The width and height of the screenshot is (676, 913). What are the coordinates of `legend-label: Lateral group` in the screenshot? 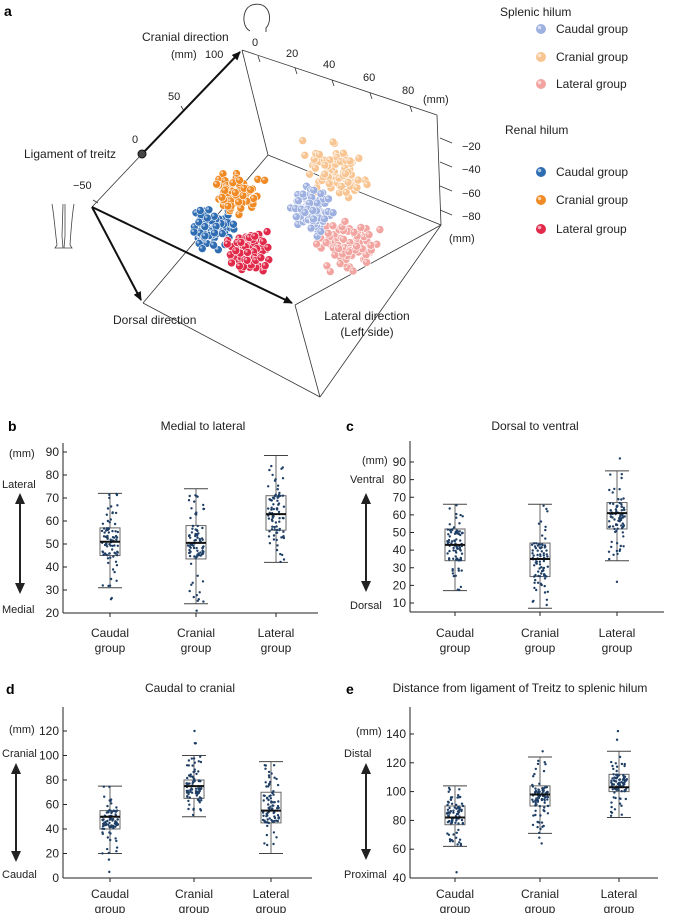 It's located at (591, 84).